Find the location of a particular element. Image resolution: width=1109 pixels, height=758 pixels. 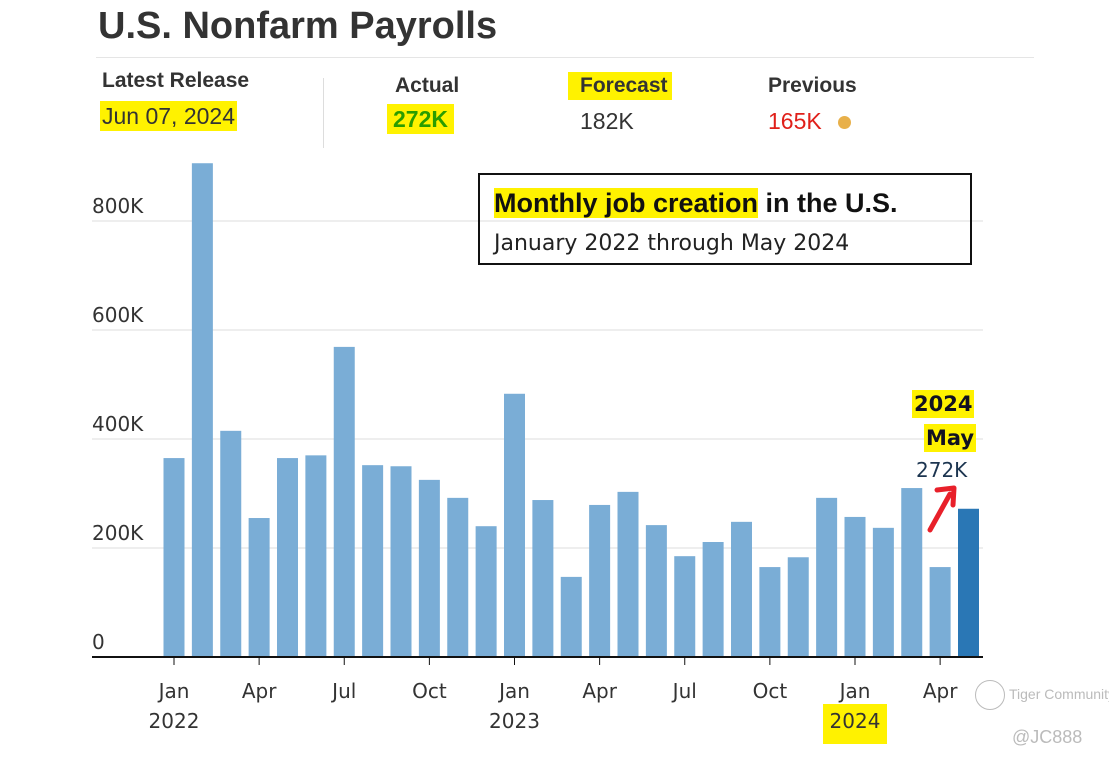

watermark-text: Tiger Community is located at coordinates (1059, 694).